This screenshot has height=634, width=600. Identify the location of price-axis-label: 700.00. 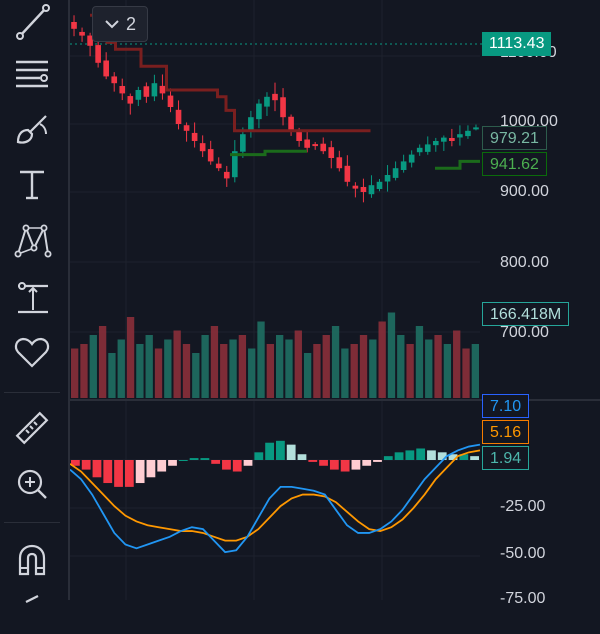
(524, 332).